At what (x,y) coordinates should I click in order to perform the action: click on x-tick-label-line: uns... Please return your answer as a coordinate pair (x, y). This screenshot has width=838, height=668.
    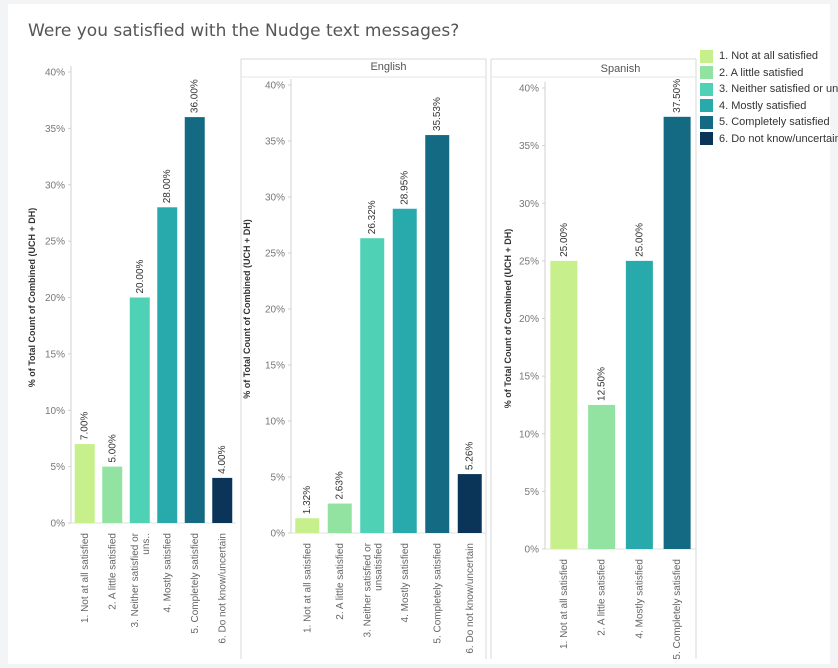
    Looking at the image, I should click on (146, 544).